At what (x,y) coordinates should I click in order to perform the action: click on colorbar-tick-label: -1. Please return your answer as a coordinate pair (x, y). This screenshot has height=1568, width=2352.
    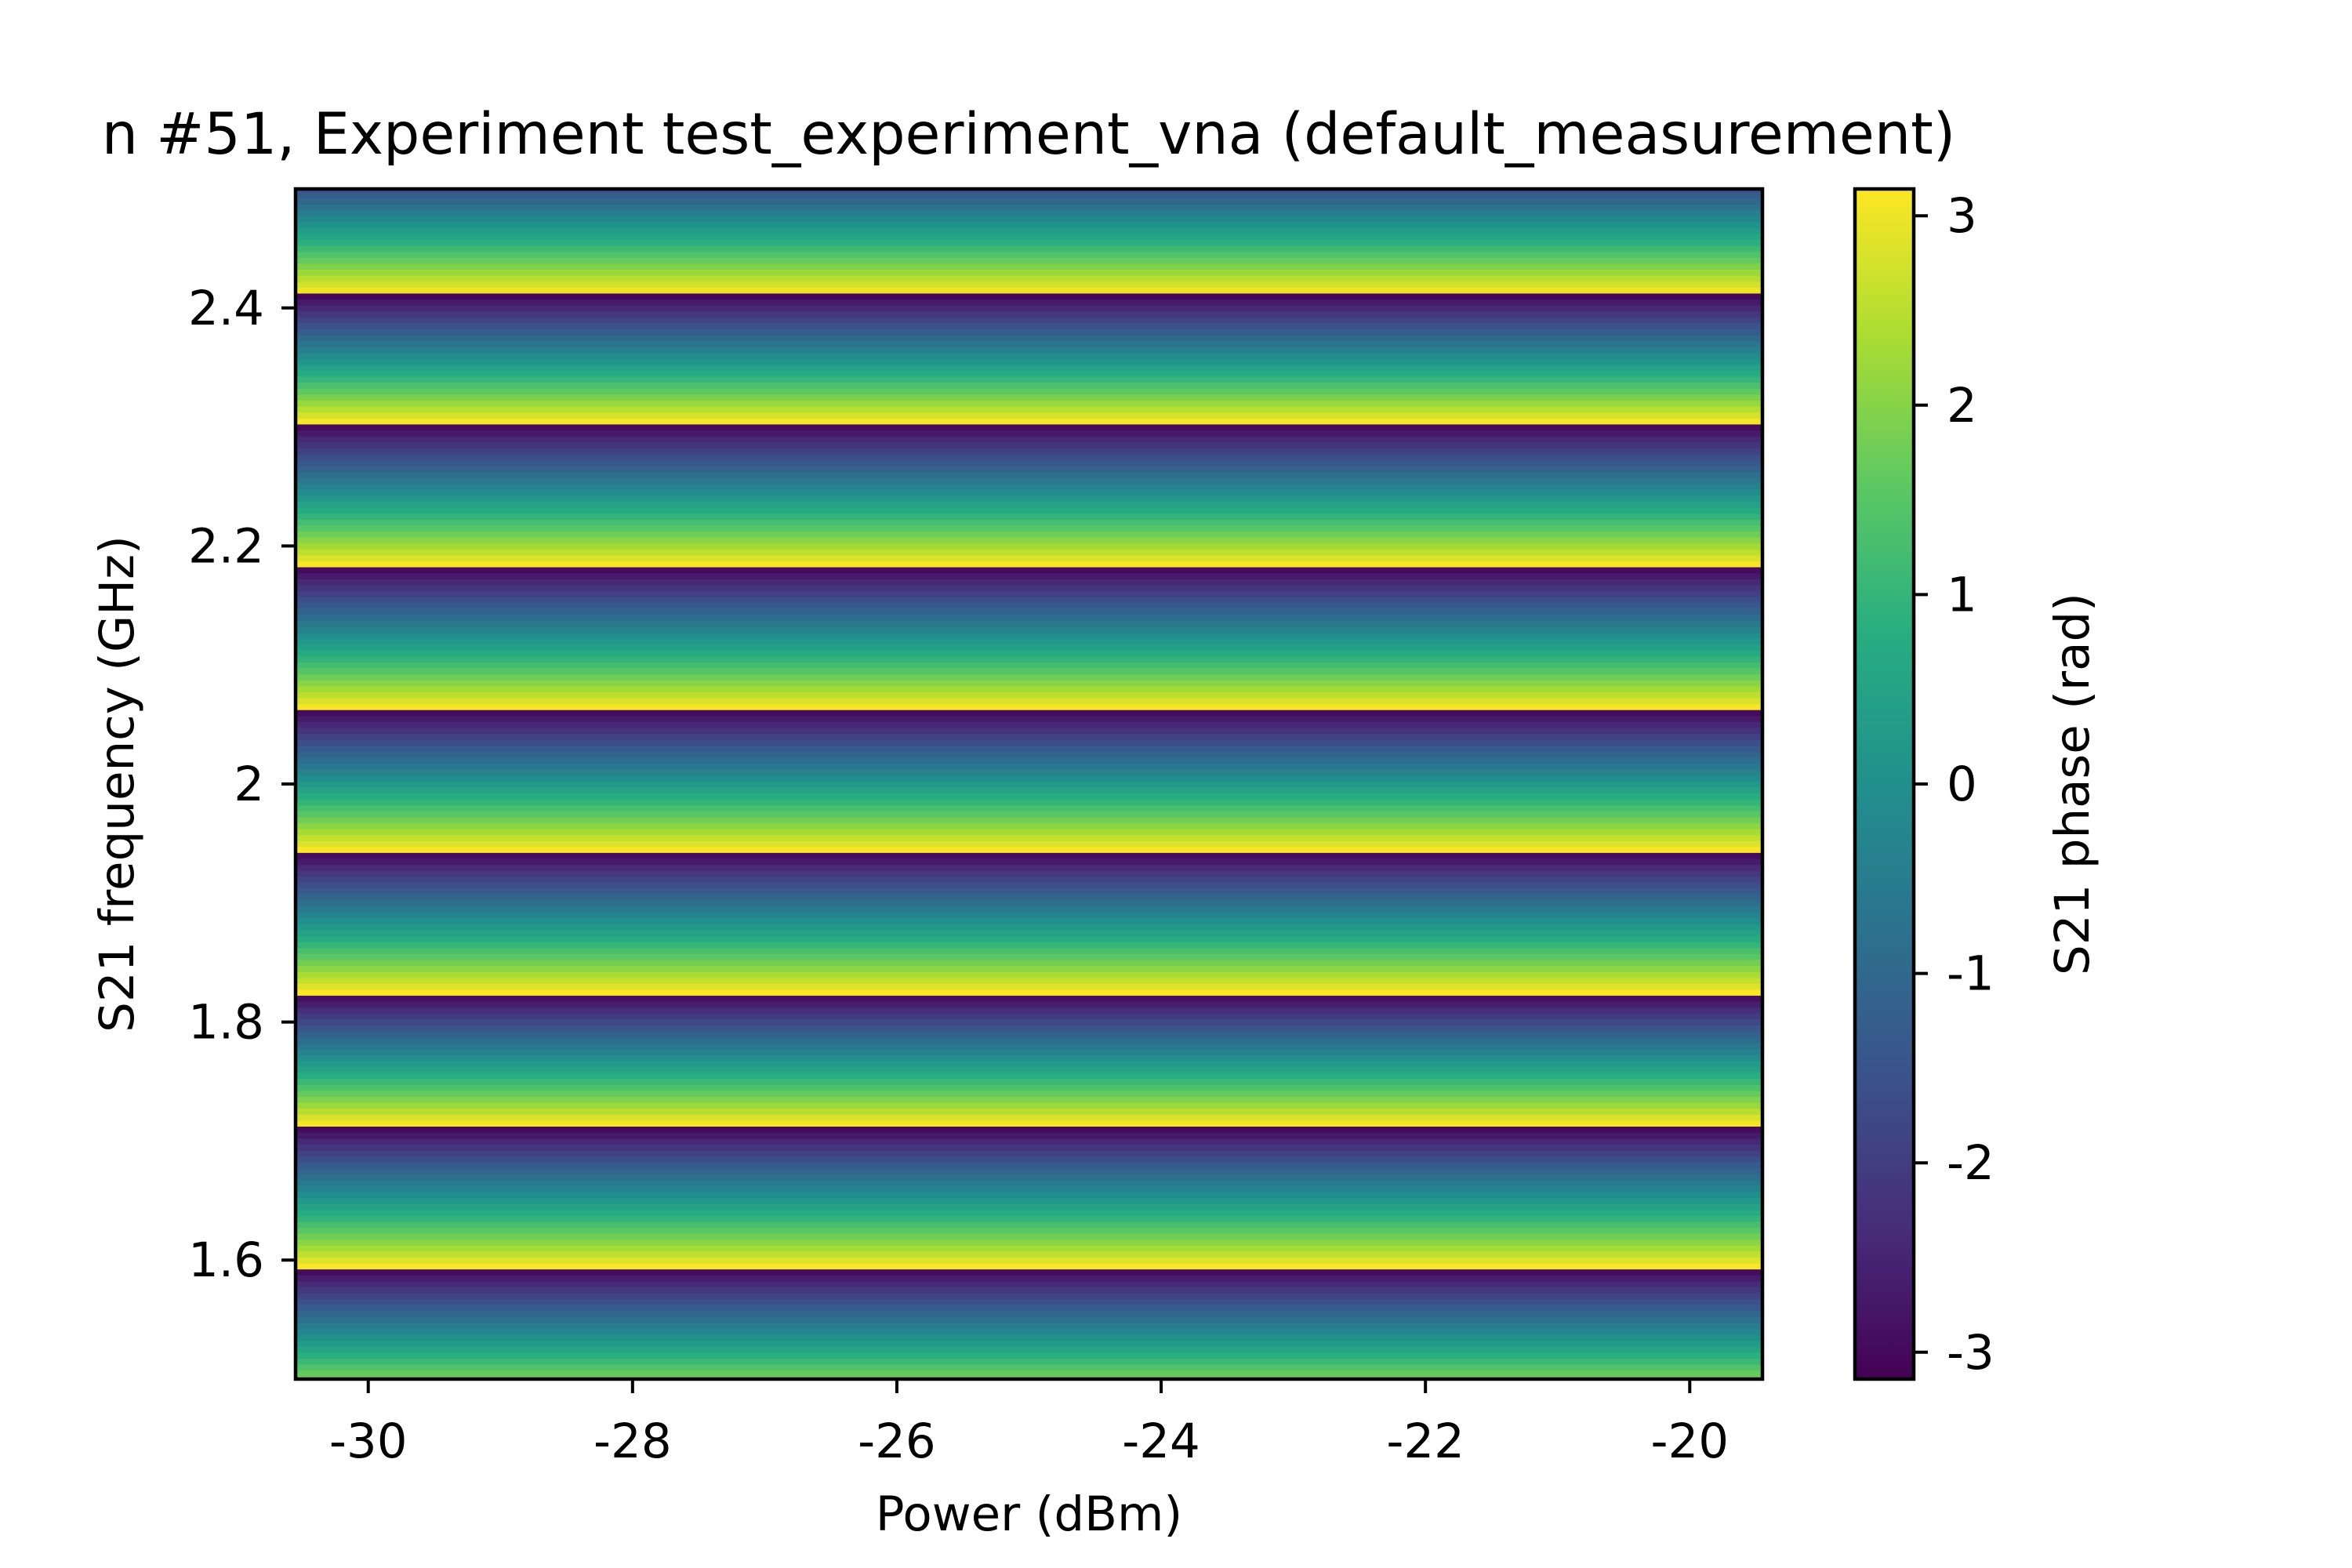
    Looking at the image, I should click on (1970, 974).